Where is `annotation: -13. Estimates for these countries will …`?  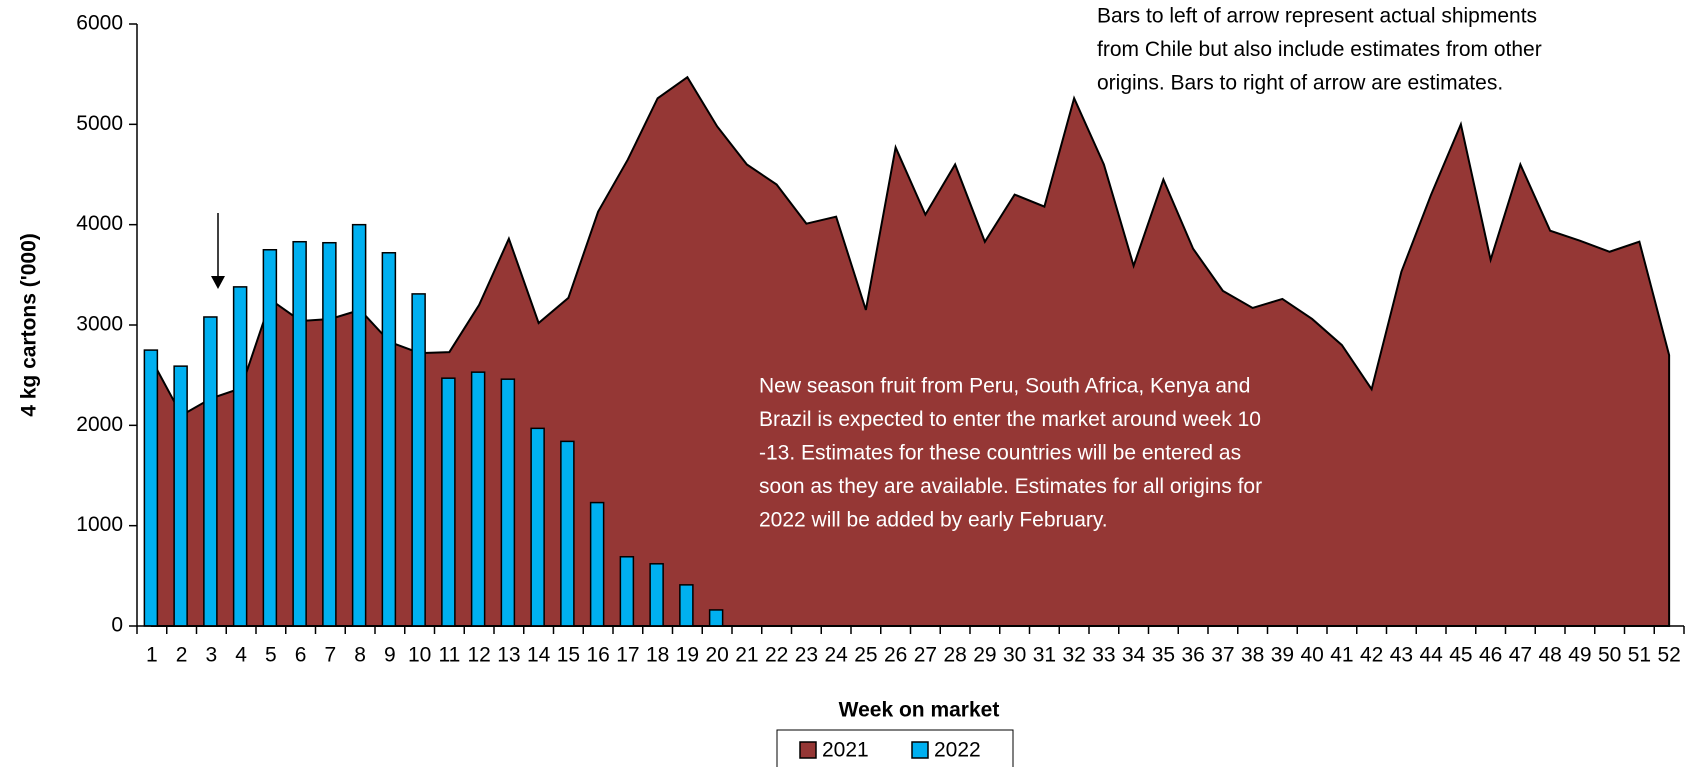
annotation: -13. Estimates for these countries will … is located at coordinates (1000, 453).